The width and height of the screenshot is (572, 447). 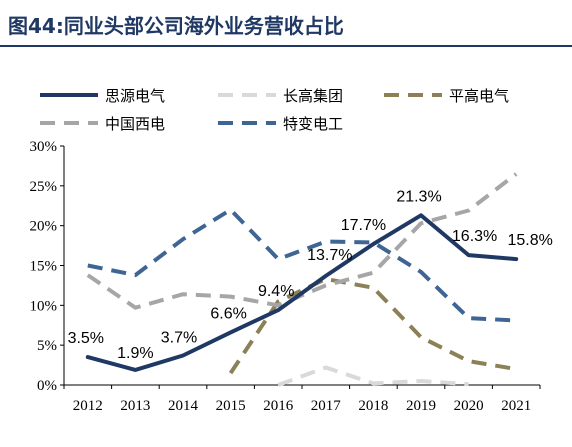 What do you see at coordinates (276, 291) in the screenshot?
I see `data-label: 9.4%` at bounding box center [276, 291].